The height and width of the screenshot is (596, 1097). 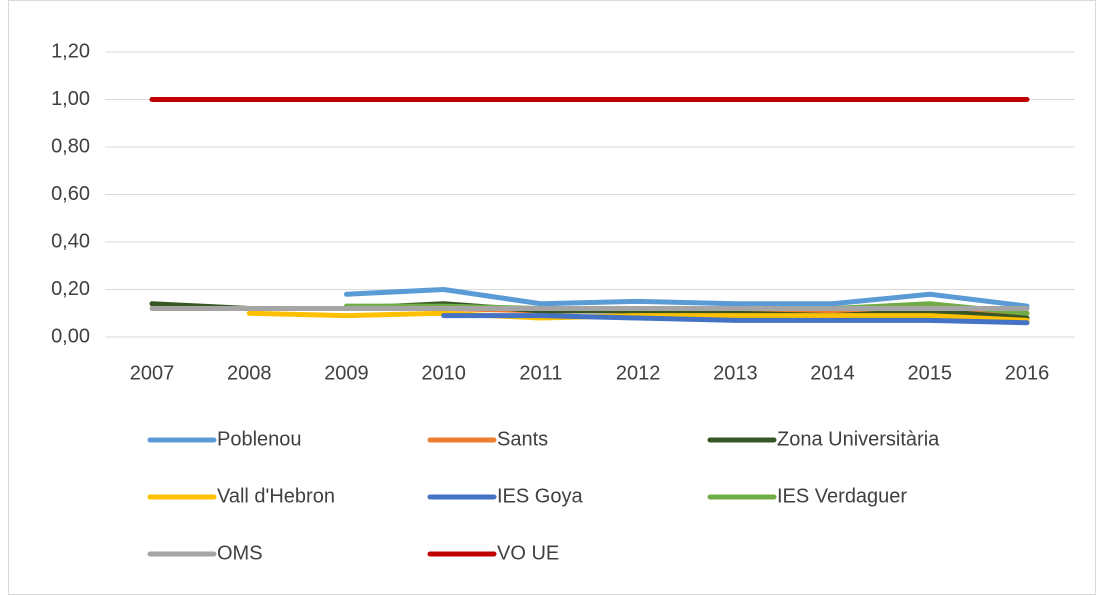 I want to click on y-tick-label: 0,00, so click(x=70, y=336).